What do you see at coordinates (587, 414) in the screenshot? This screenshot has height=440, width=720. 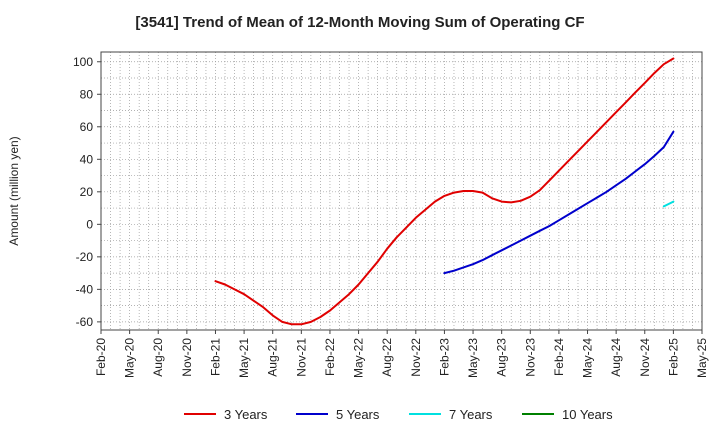 I see `legend-label-10-years: 10 Years` at bounding box center [587, 414].